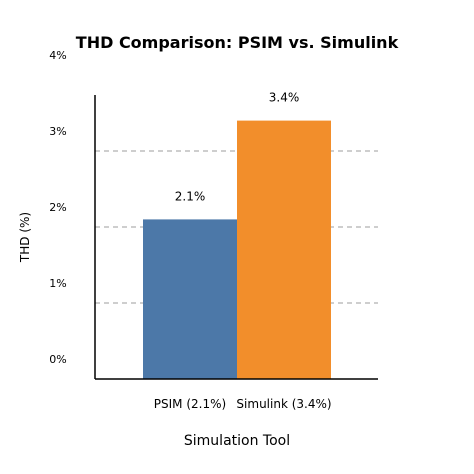 The image size is (474, 474). What do you see at coordinates (283, 404) in the screenshot?
I see `x-tick-simulink: Simulink (3.4%)` at bounding box center [283, 404].